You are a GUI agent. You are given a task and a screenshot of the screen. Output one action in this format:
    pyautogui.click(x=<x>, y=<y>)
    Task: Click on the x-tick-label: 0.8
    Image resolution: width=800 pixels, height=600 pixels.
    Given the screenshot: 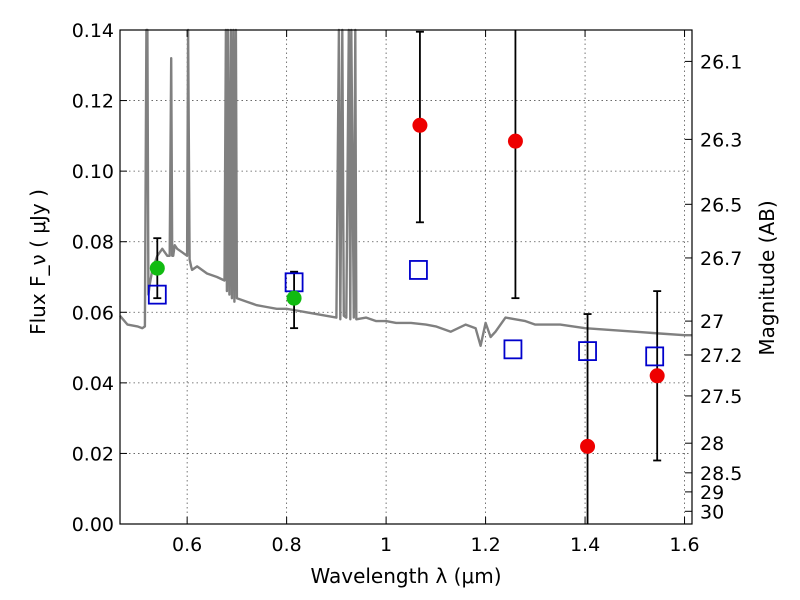 What is the action you would take?
    pyautogui.click(x=287, y=545)
    